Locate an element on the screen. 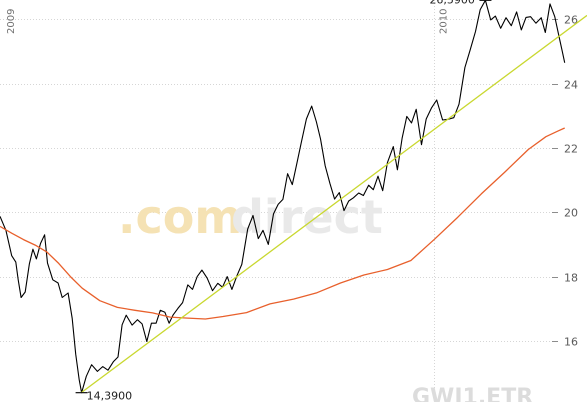 The width and height of the screenshot is (587, 402). year-label: 2010 is located at coordinates (444, 21).